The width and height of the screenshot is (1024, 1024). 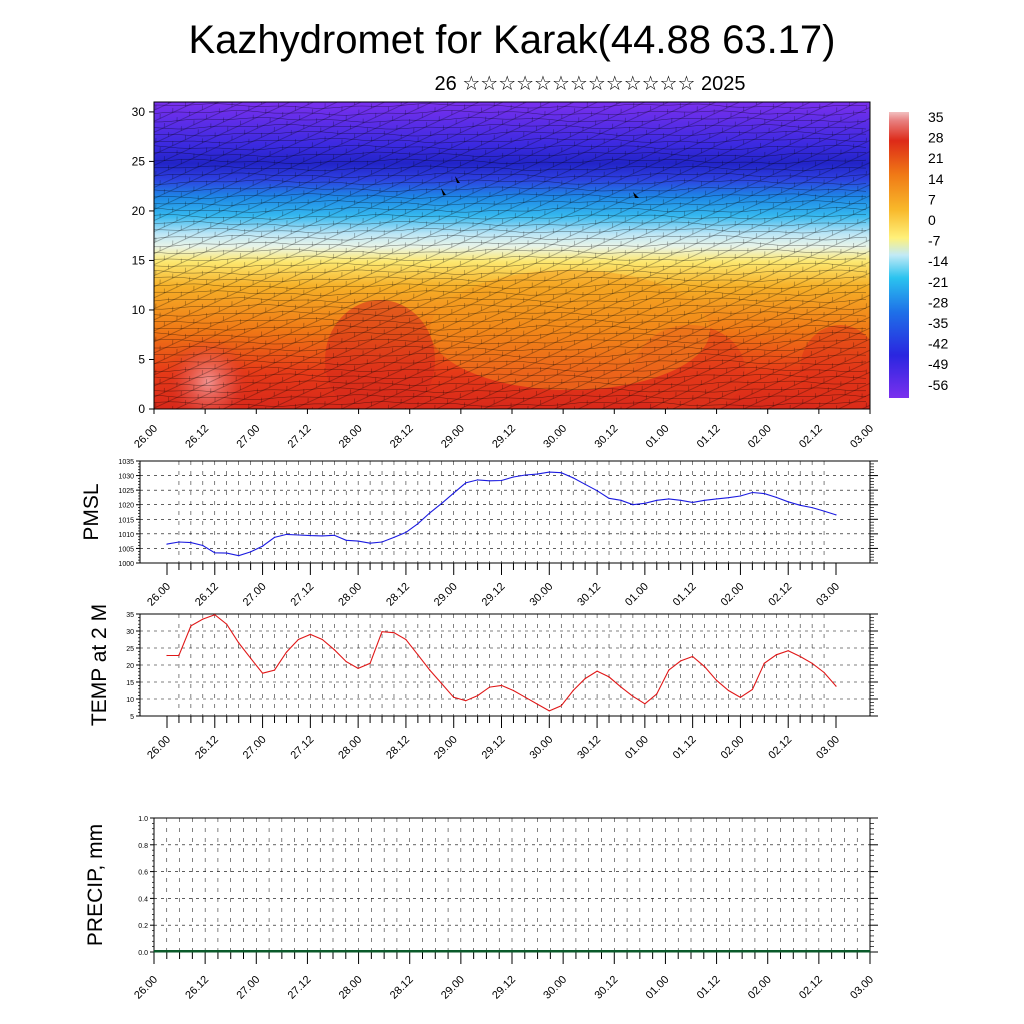 I want to click on colorbar-label: -56, so click(x=938, y=385).